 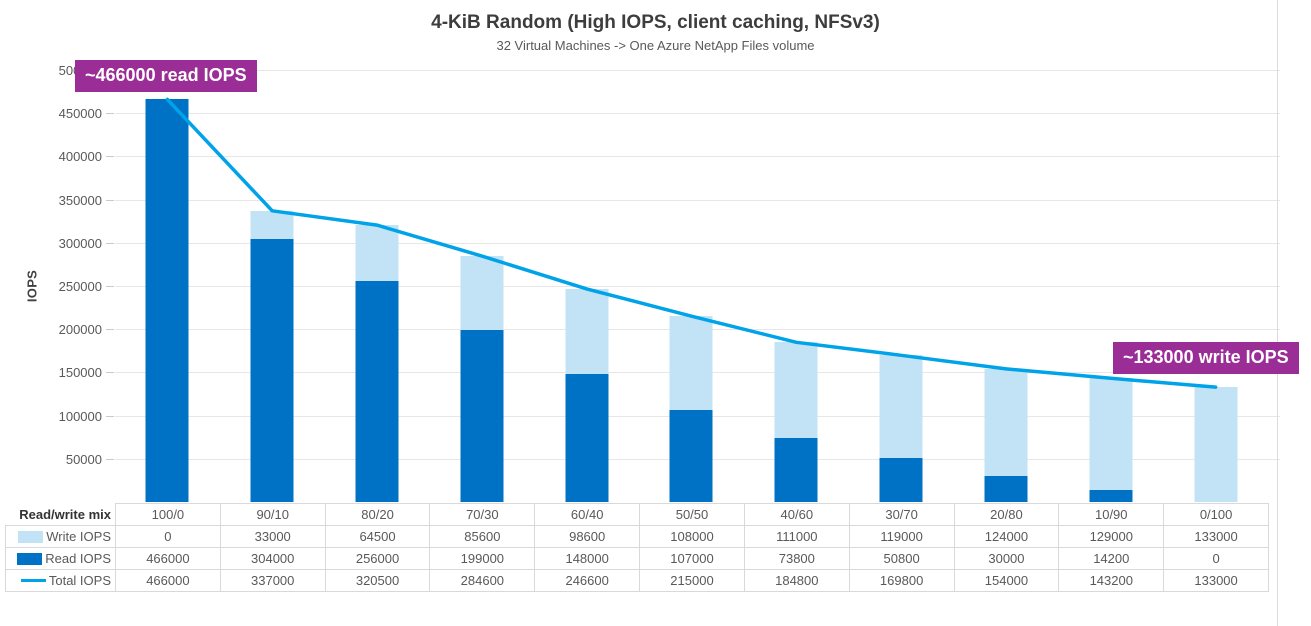 I want to click on value-cell: 64500, so click(x=377, y=536).